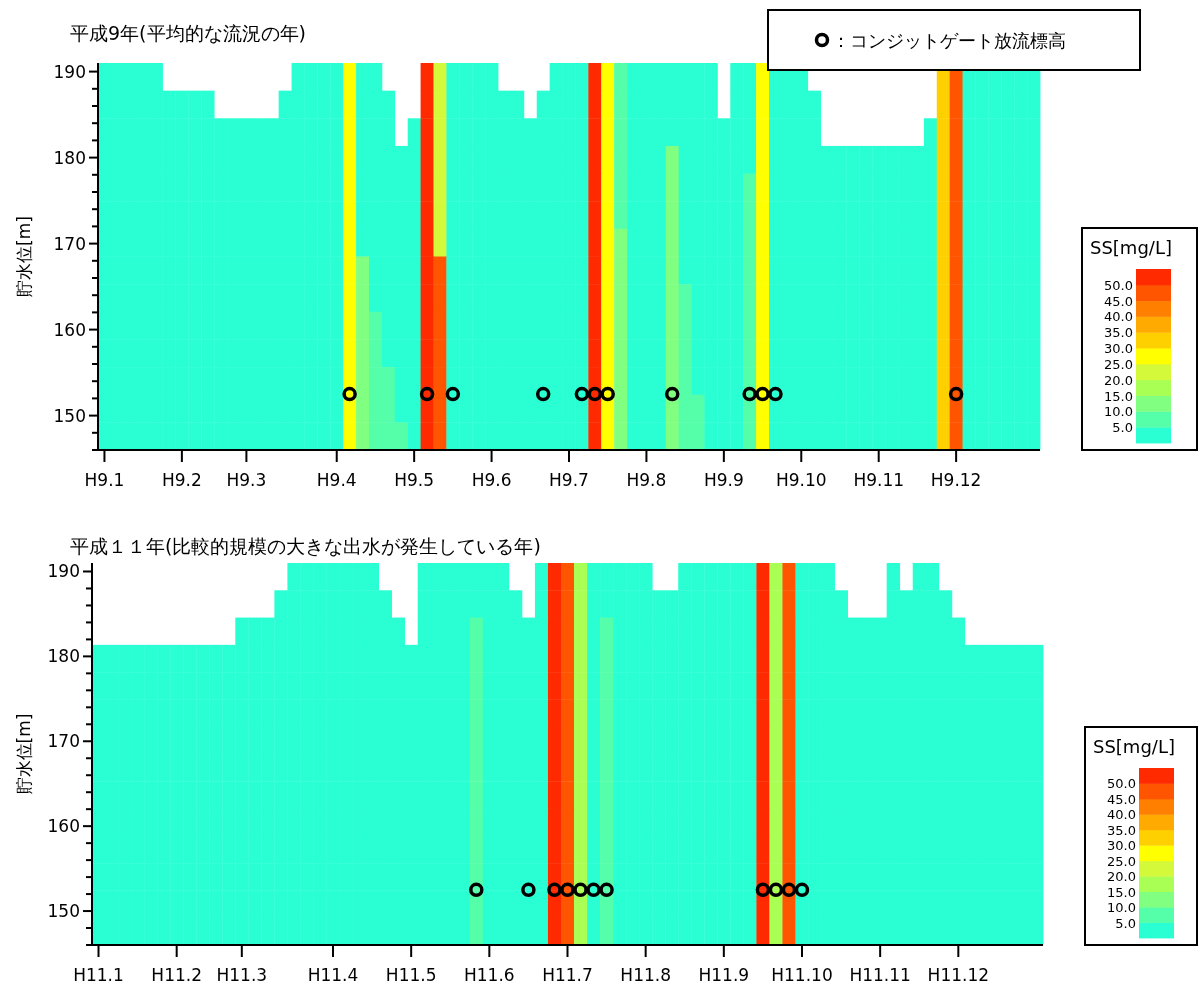 The image size is (1198, 1001). Describe the element at coordinates (242, 975) in the screenshot. I see `x-tick-label: H11.3` at that location.